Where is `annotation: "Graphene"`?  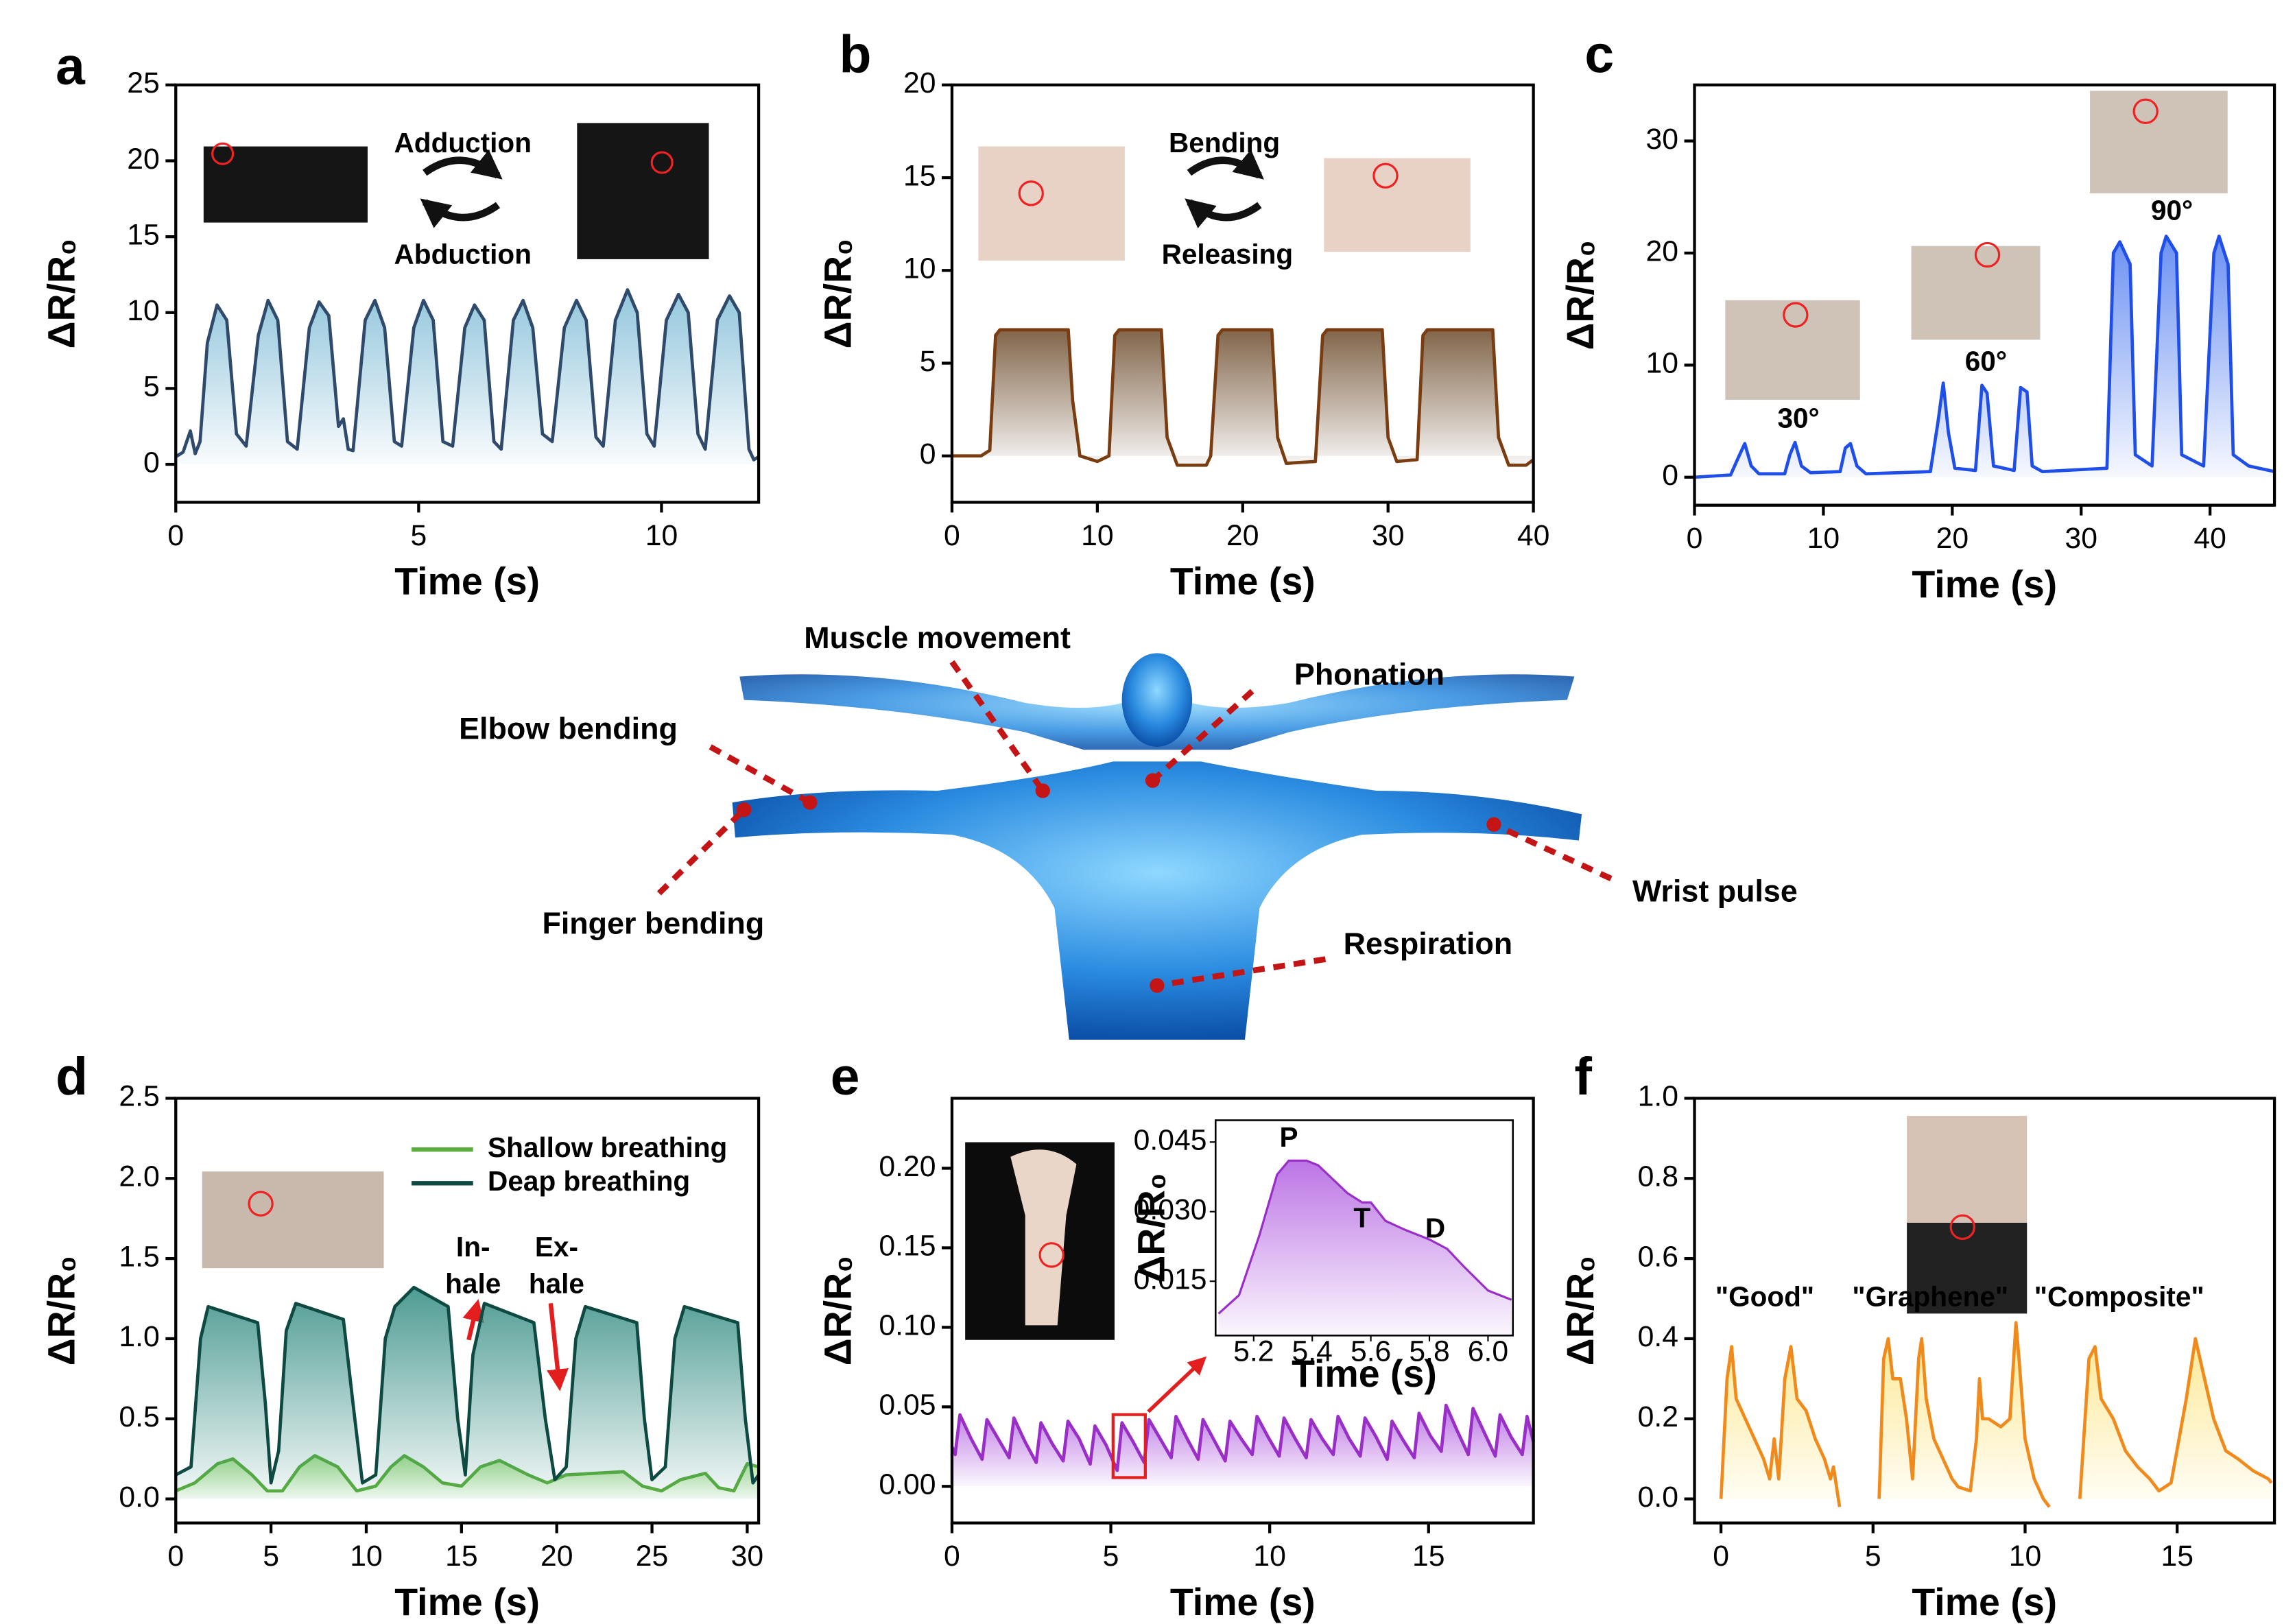 annotation: "Graphene" is located at coordinates (1930, 1297).